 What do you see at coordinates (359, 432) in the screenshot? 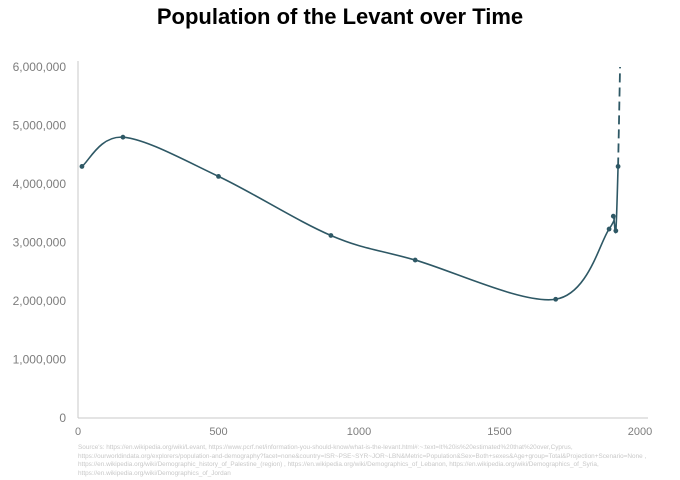
I see `x-tick-label: 1000` at bounding box center [359, 432].